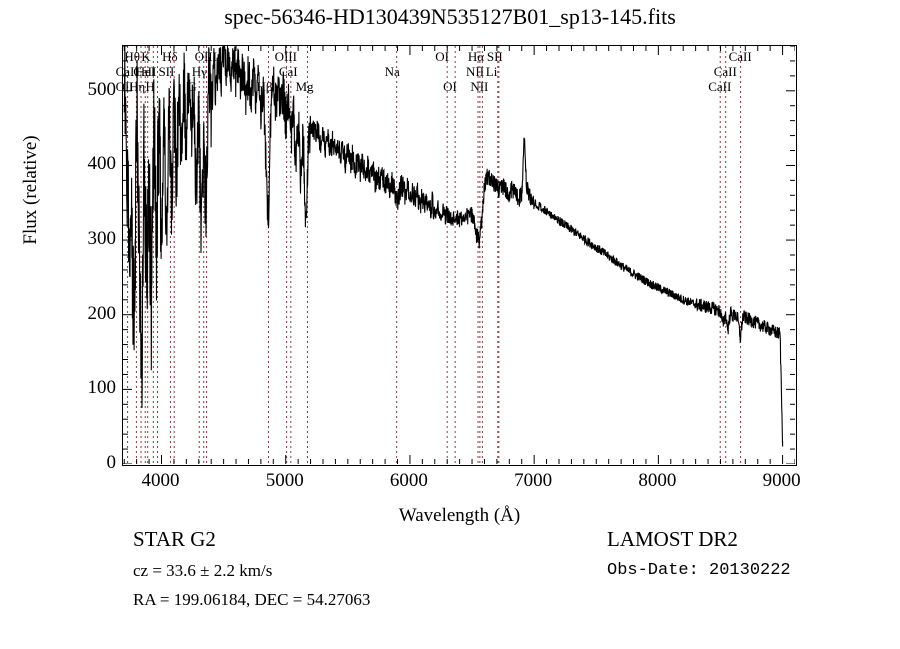 This screenshot has height=649, width=900. Describe the element at coordinates (699, 558) in the screenshot. I see `footer-right: LAMOST DR2 Obs-Date: 20130222` at that location.